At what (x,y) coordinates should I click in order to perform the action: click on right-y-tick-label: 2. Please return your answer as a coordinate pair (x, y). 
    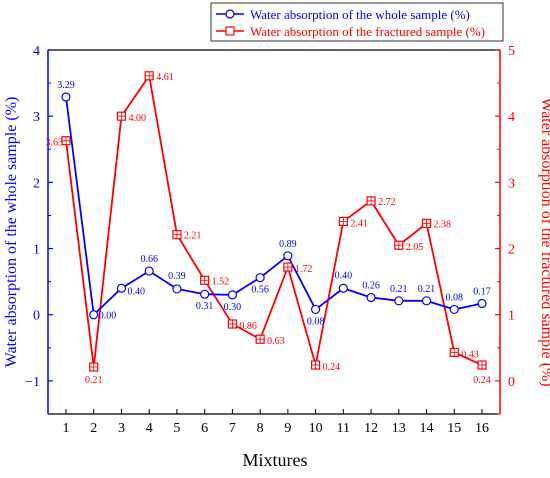
    Looking at the image, I should click on (511, 250).